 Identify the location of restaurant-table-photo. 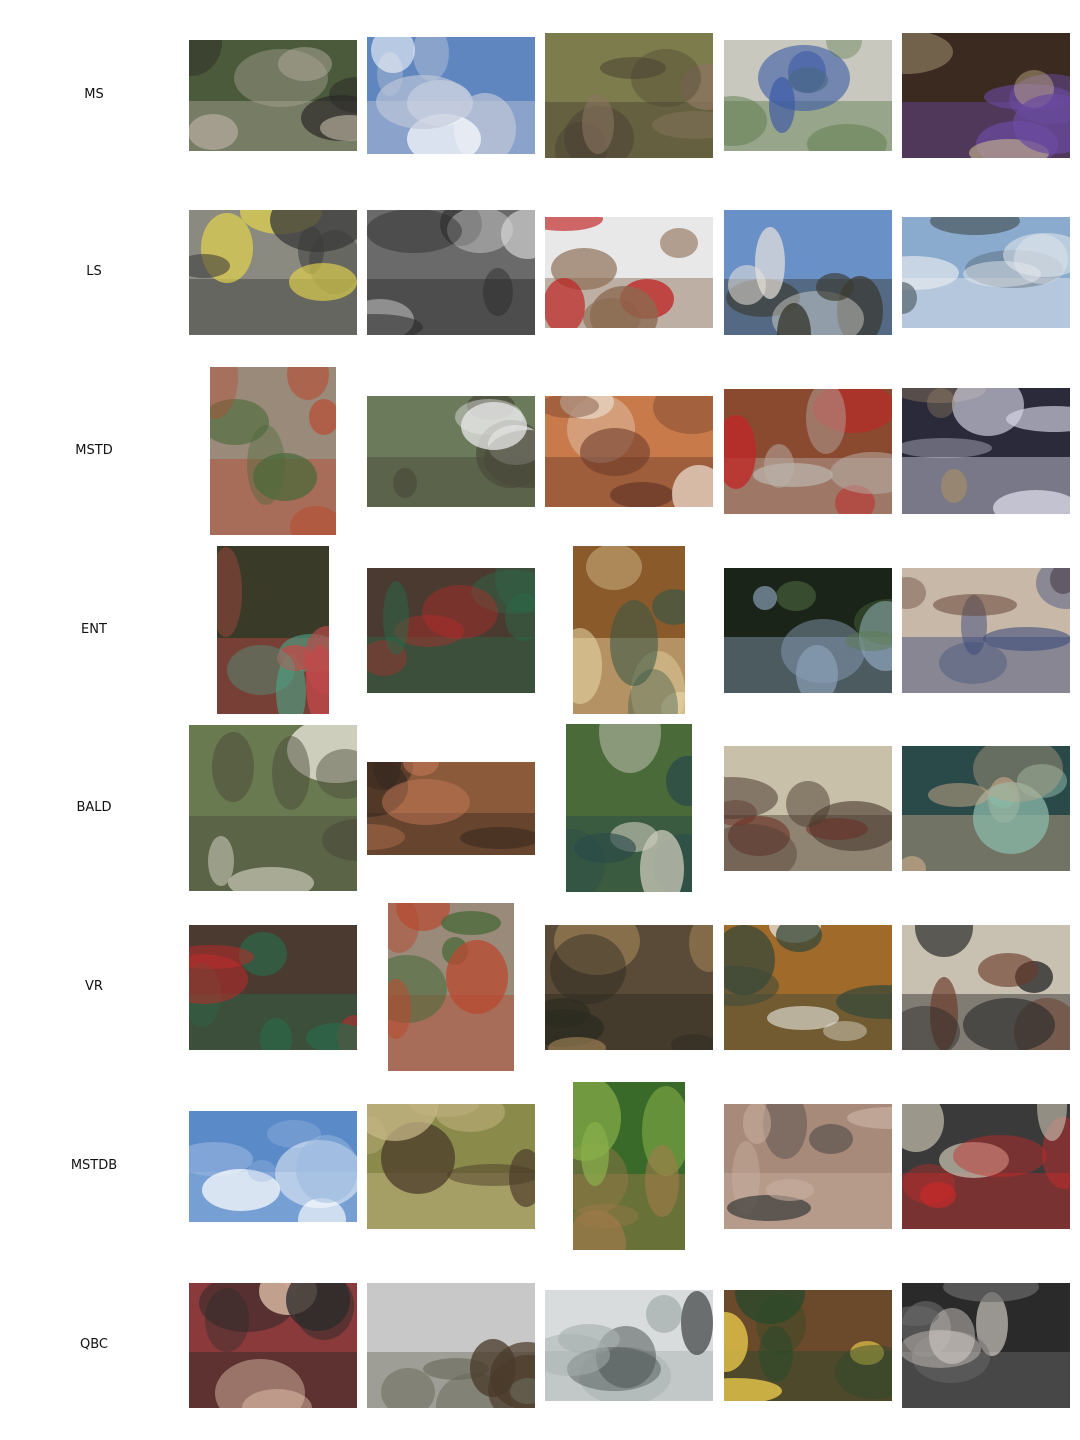
(629, 451).